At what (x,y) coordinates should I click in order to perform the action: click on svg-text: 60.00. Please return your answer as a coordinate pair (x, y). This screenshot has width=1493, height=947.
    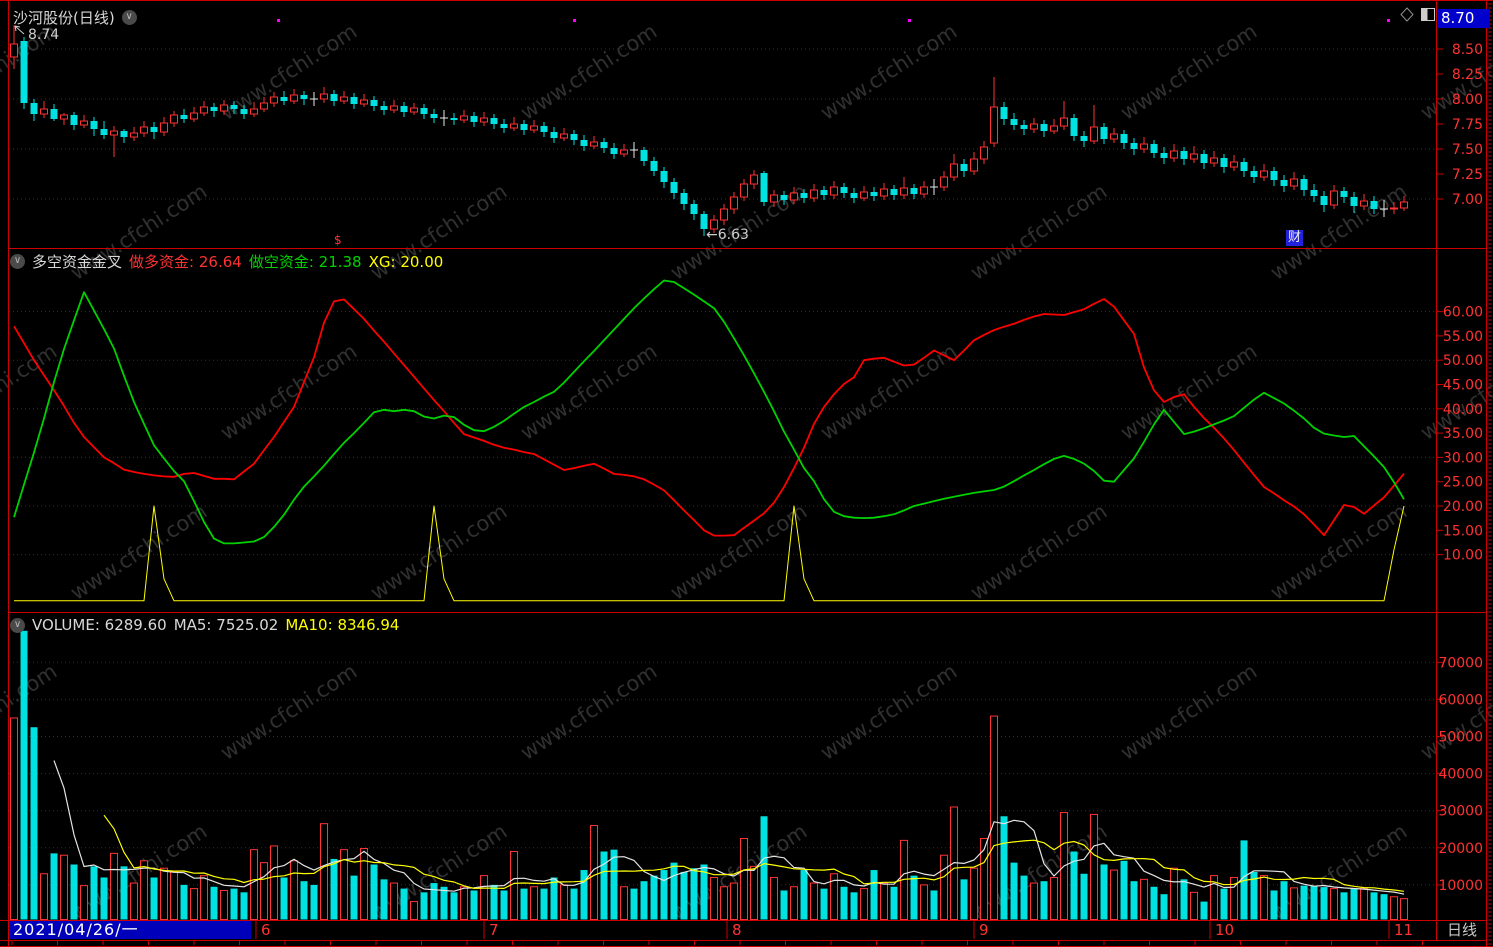
    Looking at the image, I should click on (1463, 313).